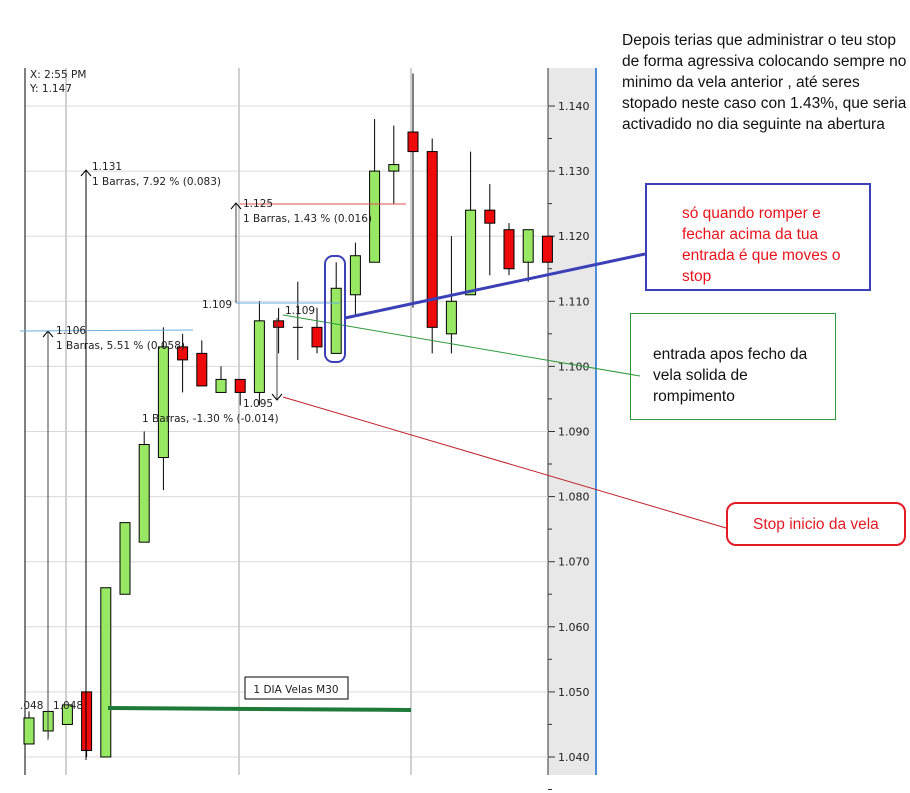 The height and width of the screenshot is (793, 910). What do you see at coordinates (258, 404) in the screenshot?
I see `measure-price: 1.095` at bounding box center [258, 404].